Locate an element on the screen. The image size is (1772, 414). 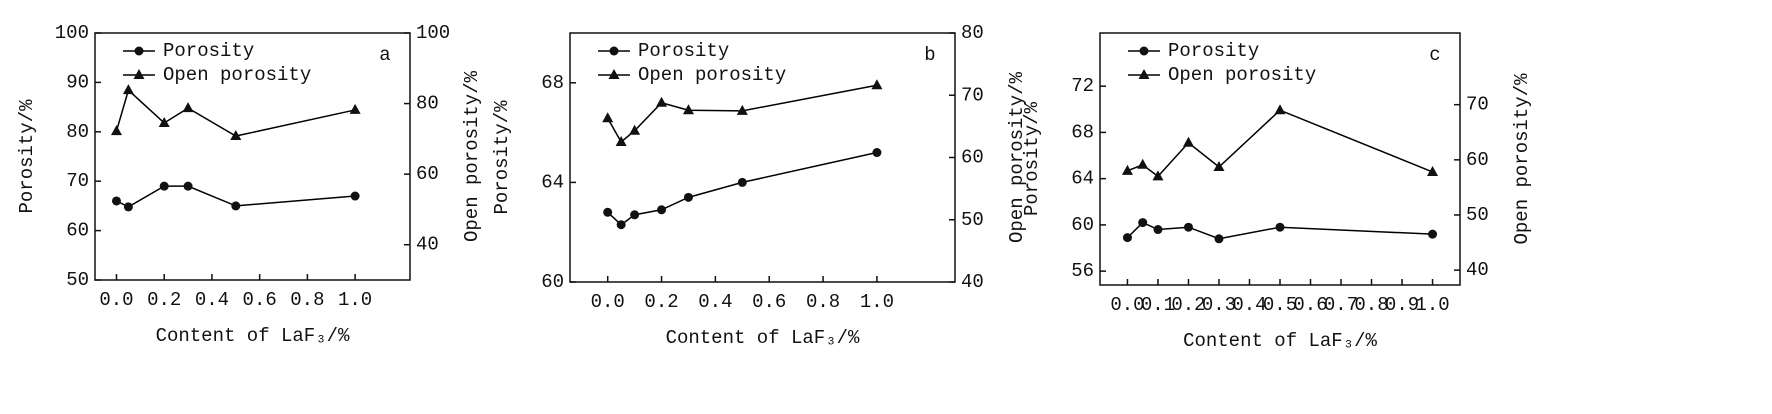
x-tick-label: 0.3 is located at coordinates (1219, 305).